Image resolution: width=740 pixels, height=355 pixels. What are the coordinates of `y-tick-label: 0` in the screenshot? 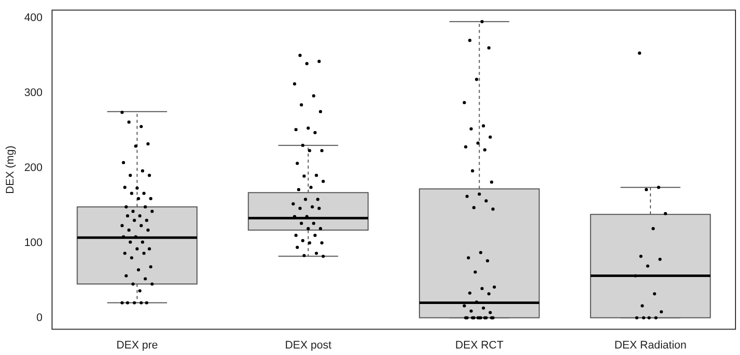 It's located at (39, 318).